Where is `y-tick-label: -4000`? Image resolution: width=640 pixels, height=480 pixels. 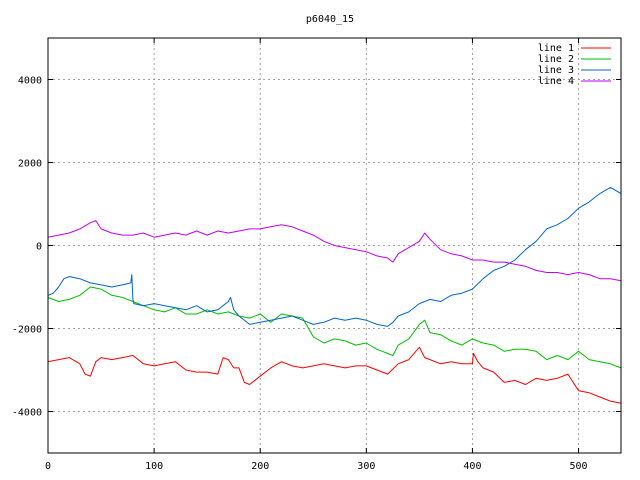 y-tick-label: -4000 is located at coordinates (27, 413).